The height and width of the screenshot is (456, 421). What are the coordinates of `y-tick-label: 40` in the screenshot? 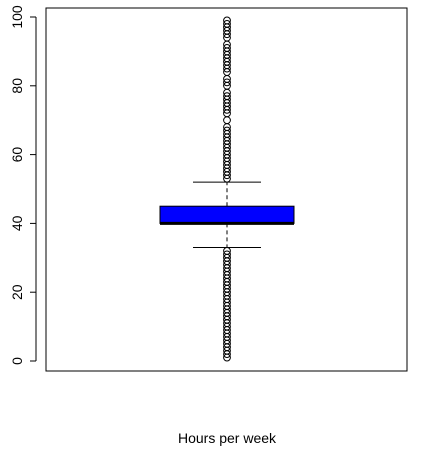 It's located at (17, 223).